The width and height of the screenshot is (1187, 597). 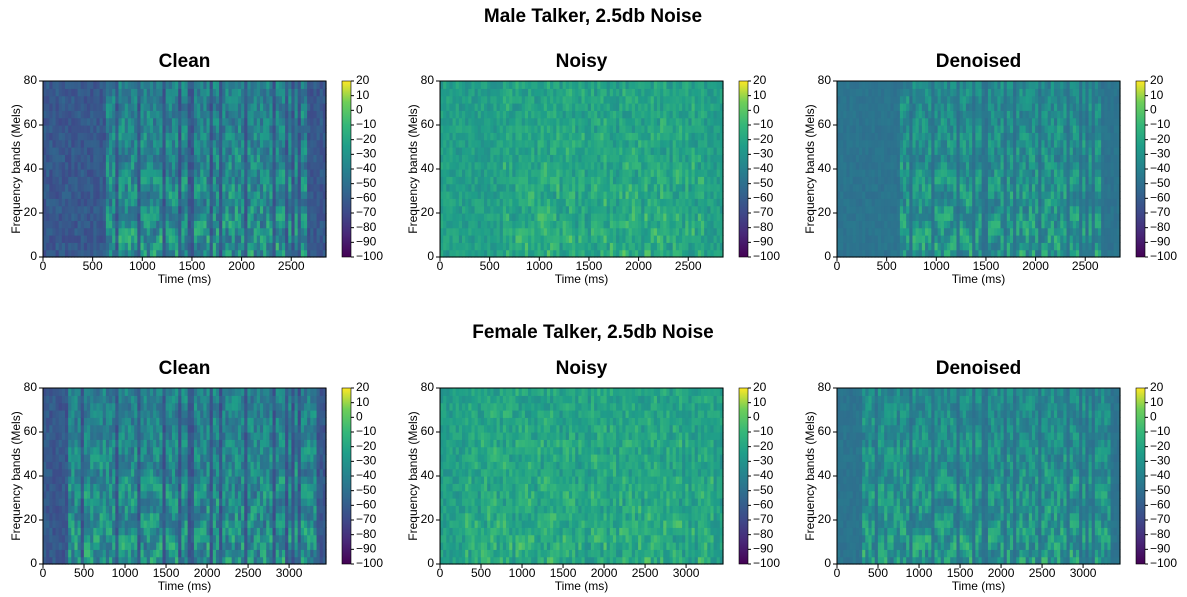 What do you see at coordinates (185, 61) in the screenshot?
I see `panel-title: Clean` at bounding box center [185, 61].